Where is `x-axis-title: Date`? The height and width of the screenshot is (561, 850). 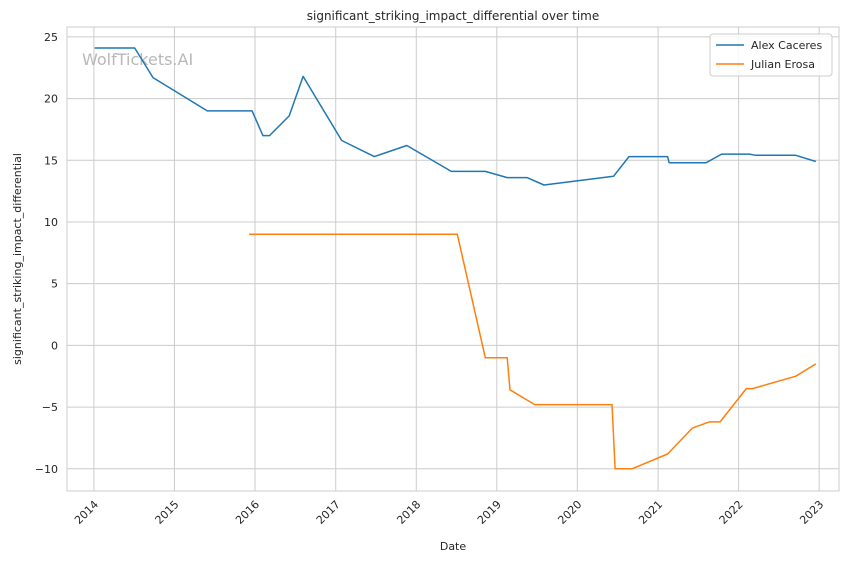
x-axis-title: Date is located at coordinates (453, 546).